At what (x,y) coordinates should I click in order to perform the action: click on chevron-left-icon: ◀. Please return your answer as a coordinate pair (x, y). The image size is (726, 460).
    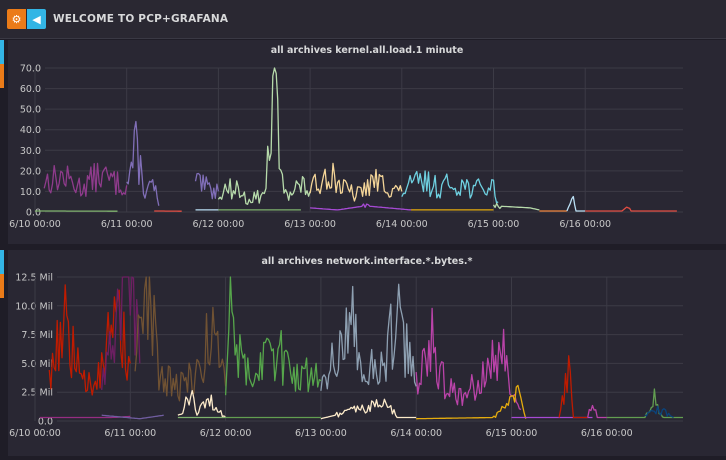
    Looking at the image, I should click on (36, 19).